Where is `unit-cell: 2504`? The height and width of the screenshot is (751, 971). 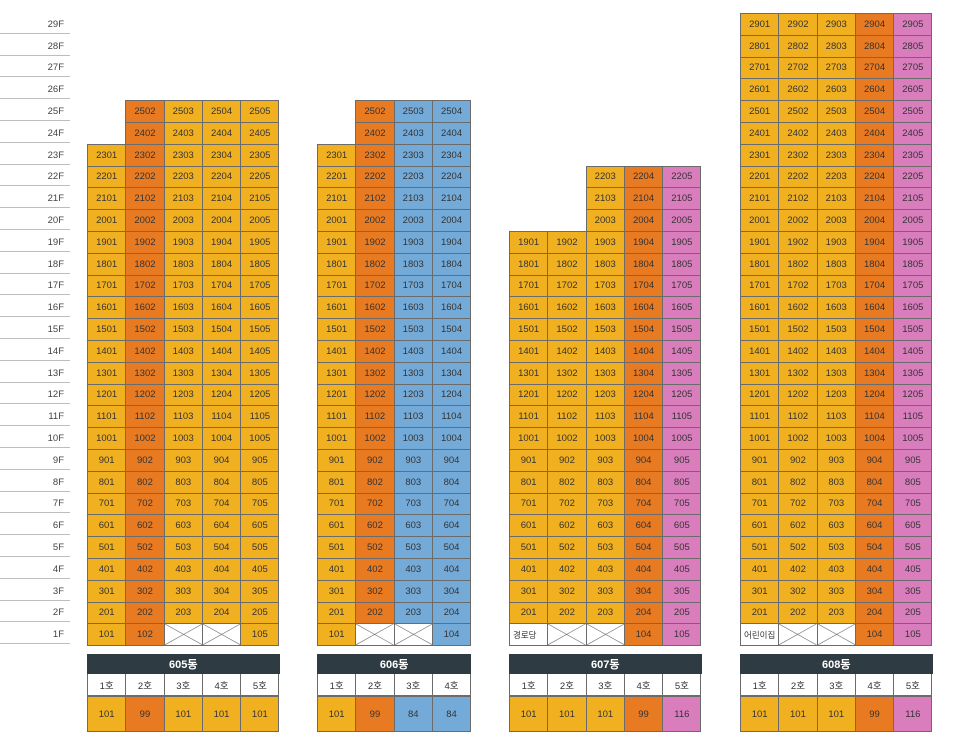
unit-cell: 2504 is located at coordinates (451, 111).